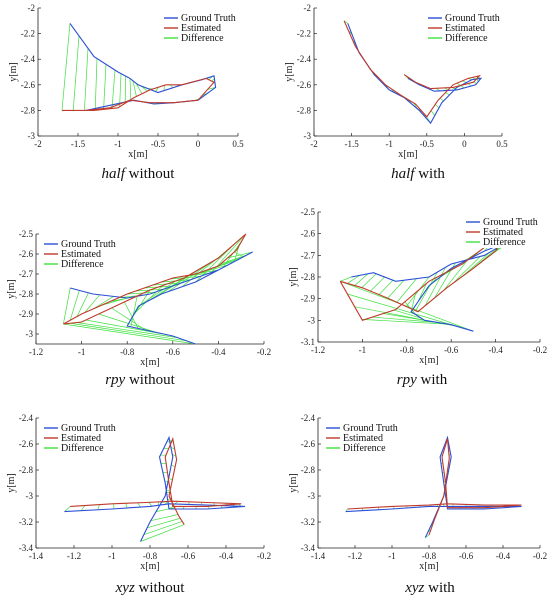 The width and height of the screenshot is (550, 605). What do you see at coordinates (412, 69) in the screenshot?
I see `estimated-line` at bounding box center [412, 69].